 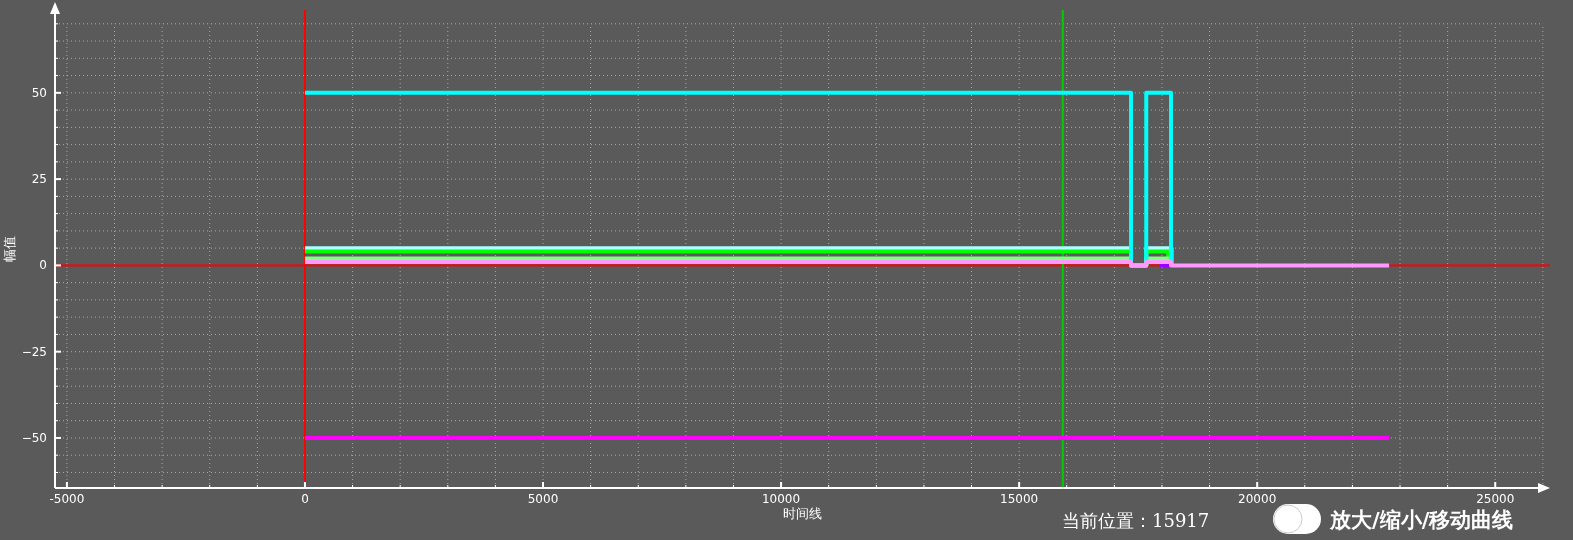 I want to click on x-tick-label: 20000, so click(x=1257, y=499).